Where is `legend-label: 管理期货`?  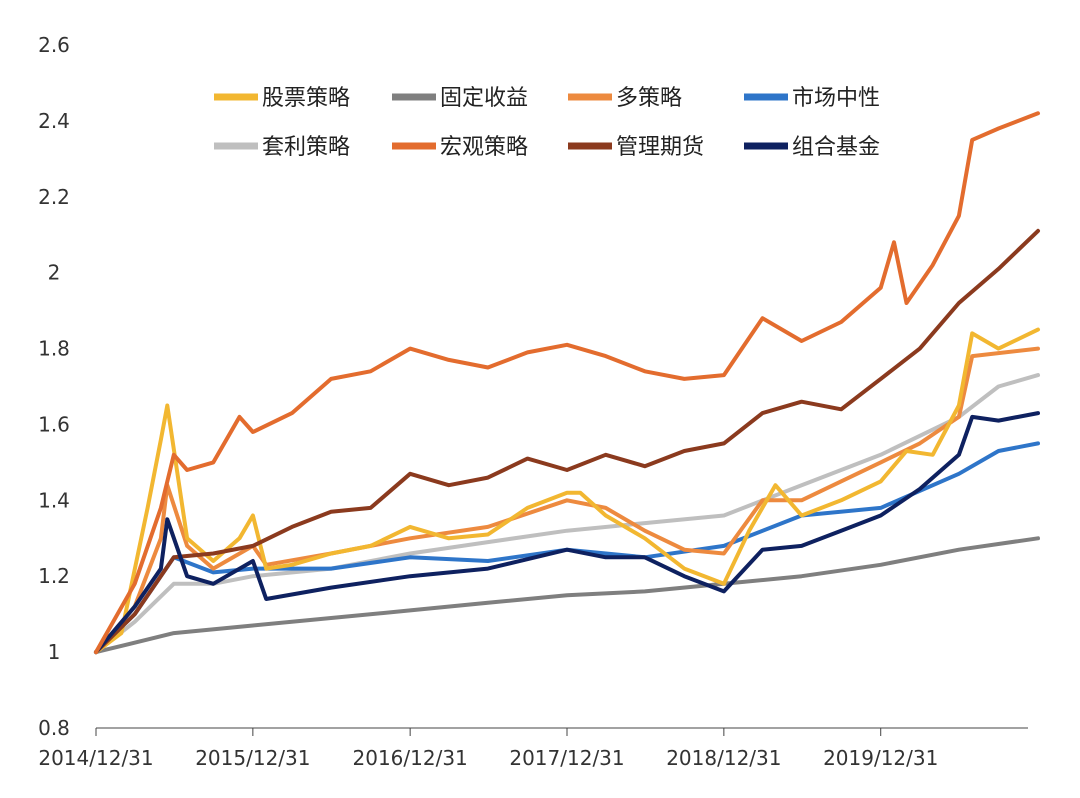
legend-label: 管理期货 is located at coordinates (660, 147).